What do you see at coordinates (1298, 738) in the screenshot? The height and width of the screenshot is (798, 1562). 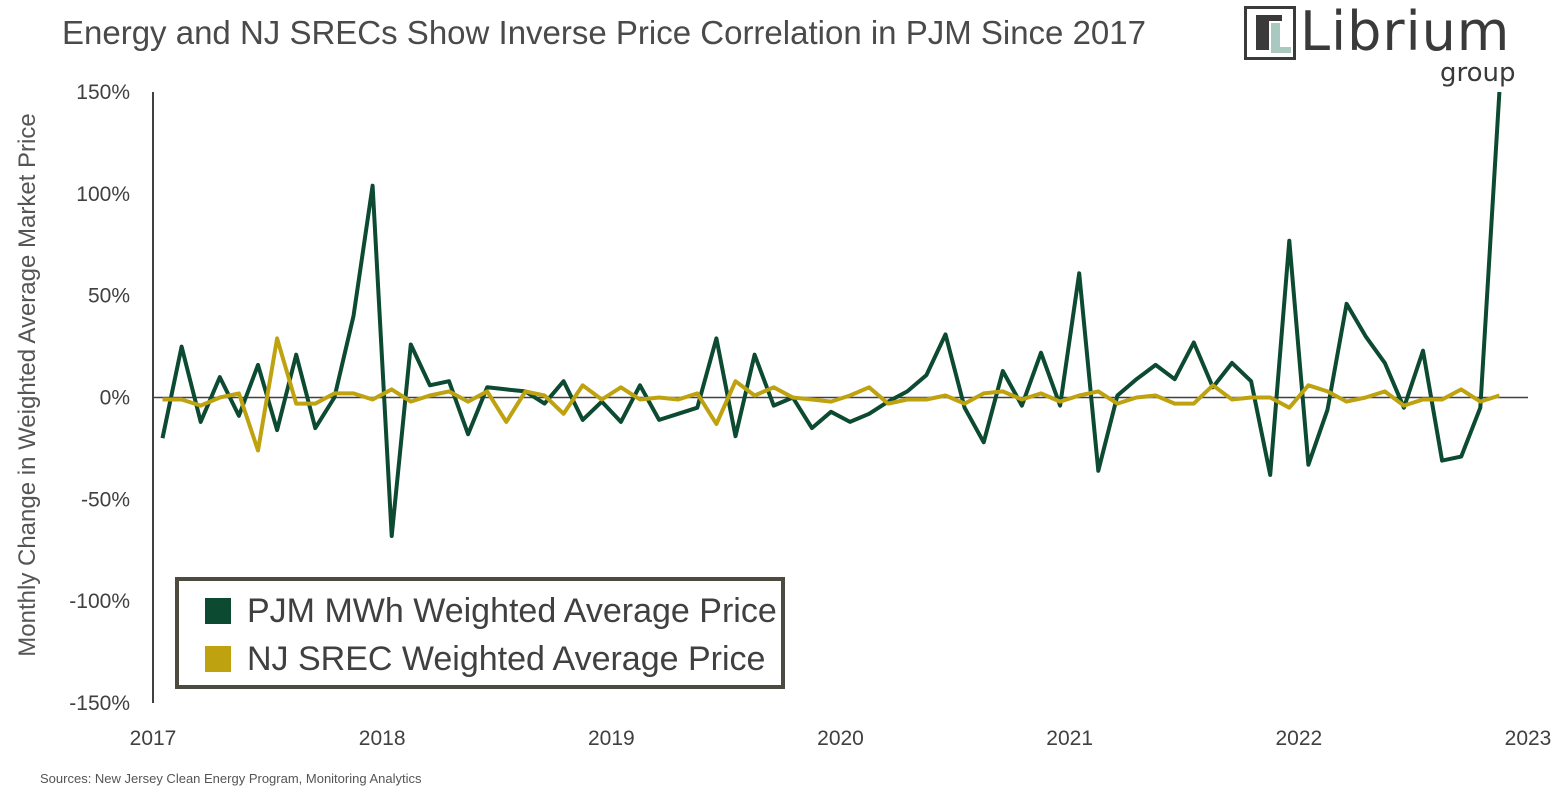 I see `x-tick-label: 2022` at bounding box center [1298, 738].